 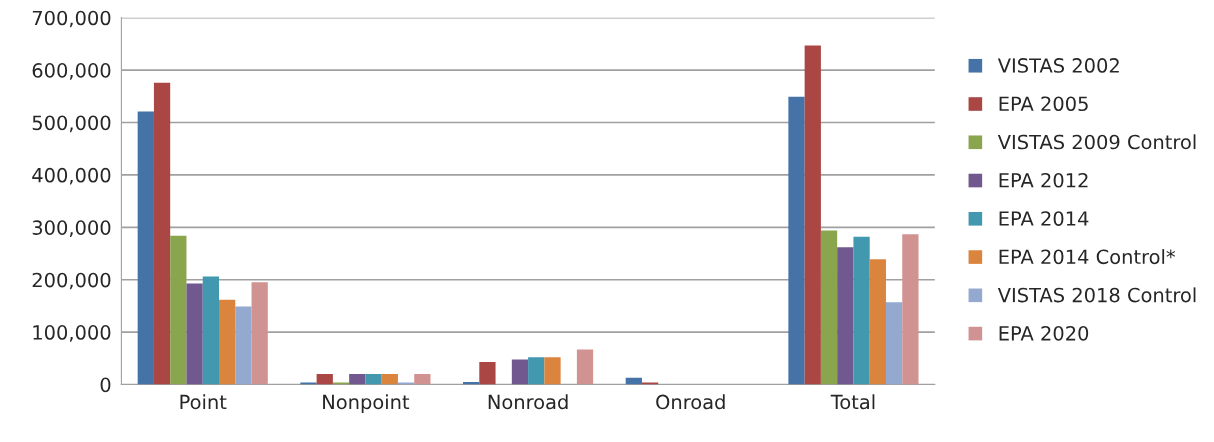 I want to click on x-tick-label: Nonpoint, so click(x=366, y=404).